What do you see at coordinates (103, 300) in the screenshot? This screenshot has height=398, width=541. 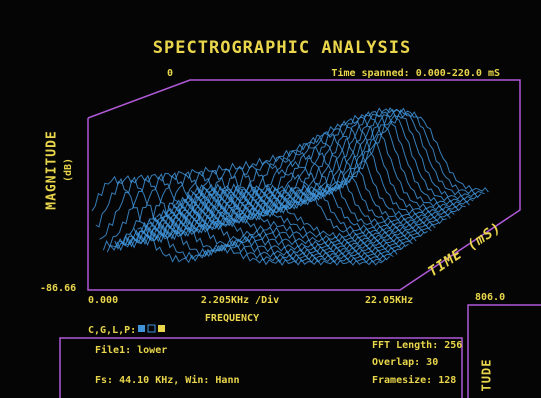 I see `x-start: 0.000` at bounding box center [103, 300].